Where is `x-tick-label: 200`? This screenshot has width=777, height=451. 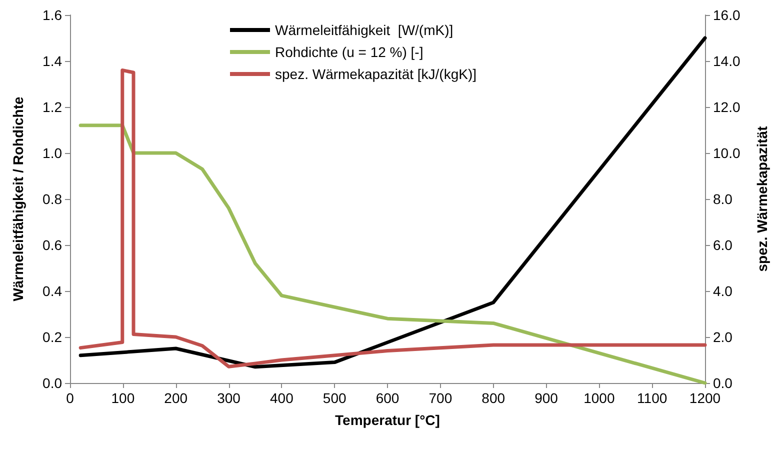 x-tick-label: 200 is located at coordinates (176, 398).